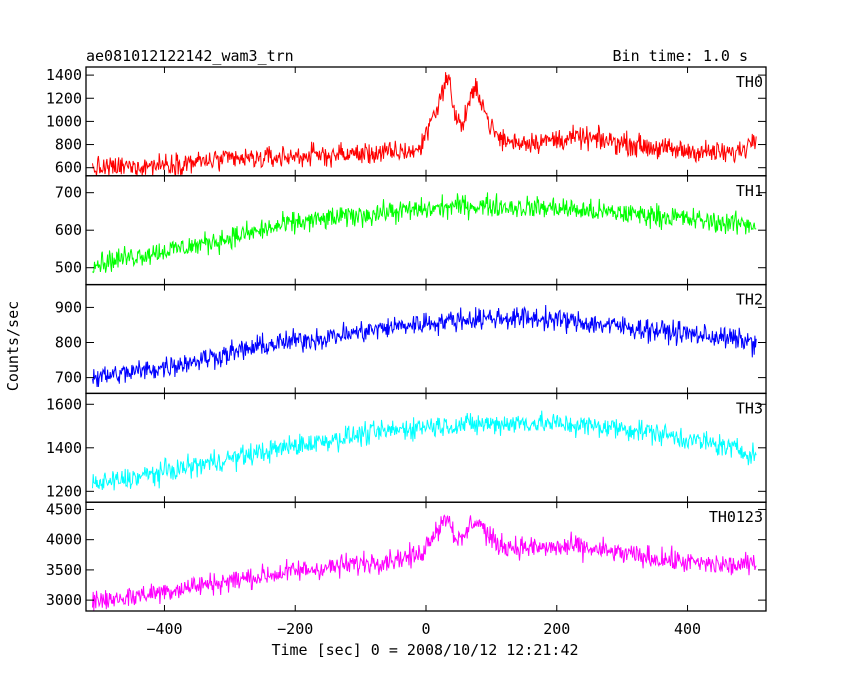 This screenshot has width=850, height=680. What do you see at coordinates (64, 570) in the screenshot?
I see `y-tick-label: 3500` at bounding box center [64, 570].